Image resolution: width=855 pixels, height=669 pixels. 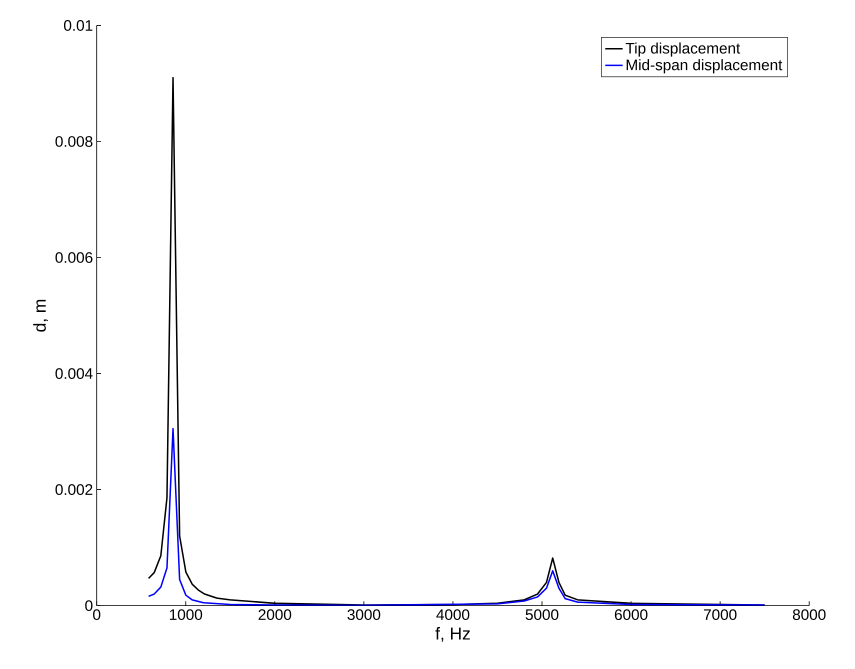 I want to click on x-tick-label: 3000, so click(x=363, y=614).